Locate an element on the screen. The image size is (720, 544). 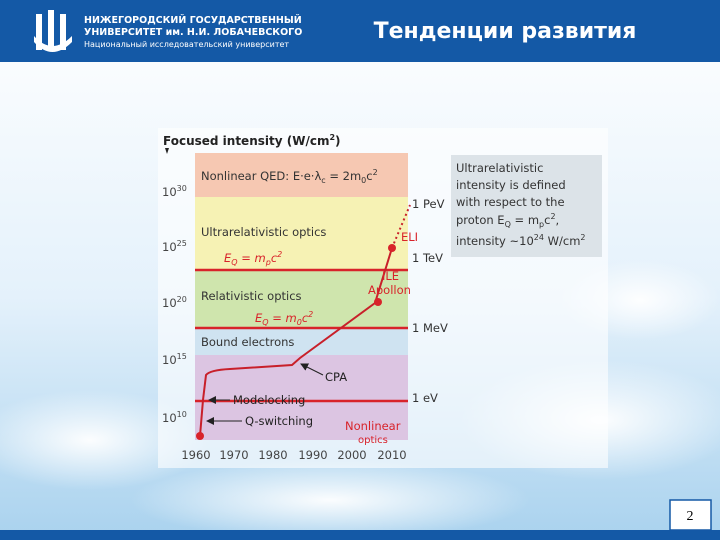
equation: EQ = m0c2 is located at coordinates (284, 318).